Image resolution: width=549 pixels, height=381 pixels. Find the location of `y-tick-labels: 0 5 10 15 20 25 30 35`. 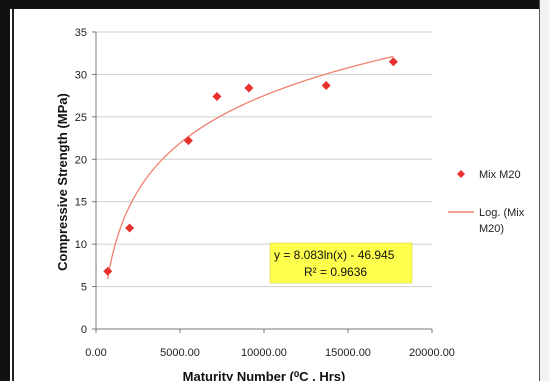

y-tick-labels: 0 5 10 15 20 25 30 35 is located at coordinates (81, 181).